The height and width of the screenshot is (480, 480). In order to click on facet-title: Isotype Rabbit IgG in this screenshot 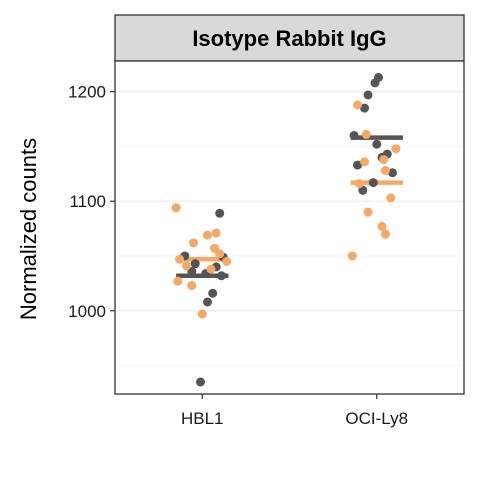, I will do `click(289, 38)`.